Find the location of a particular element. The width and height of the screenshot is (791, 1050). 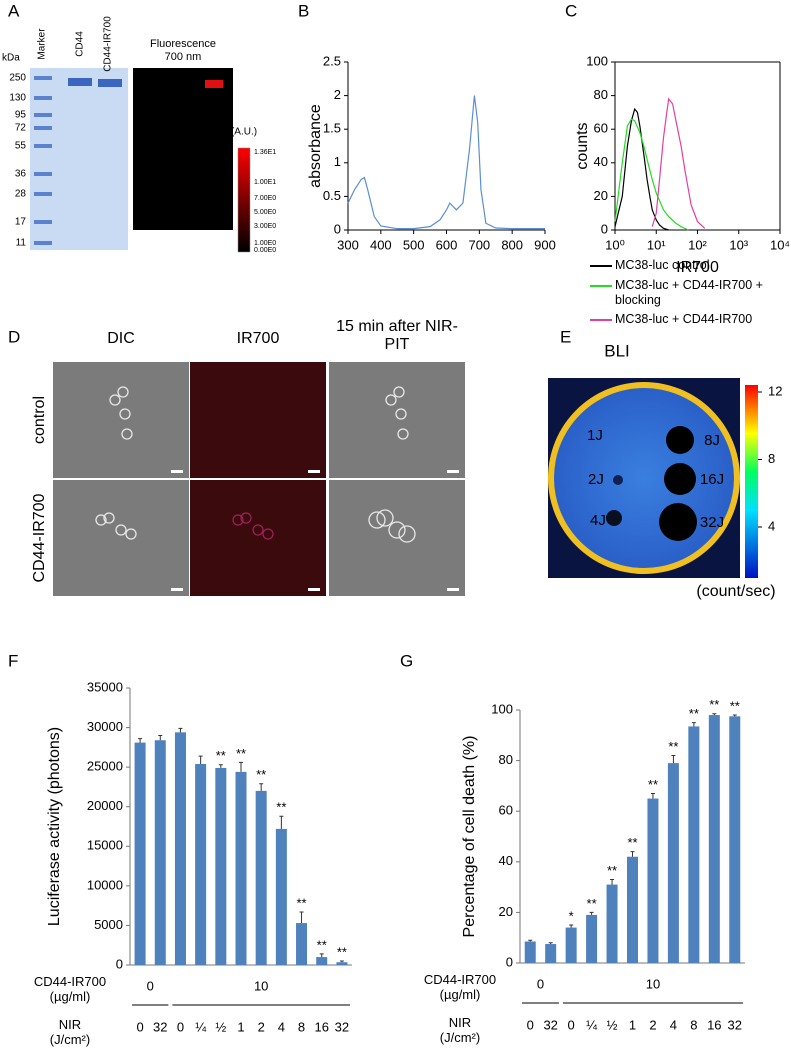

x-tick-label: 10² is located at coordinates (697, 244).